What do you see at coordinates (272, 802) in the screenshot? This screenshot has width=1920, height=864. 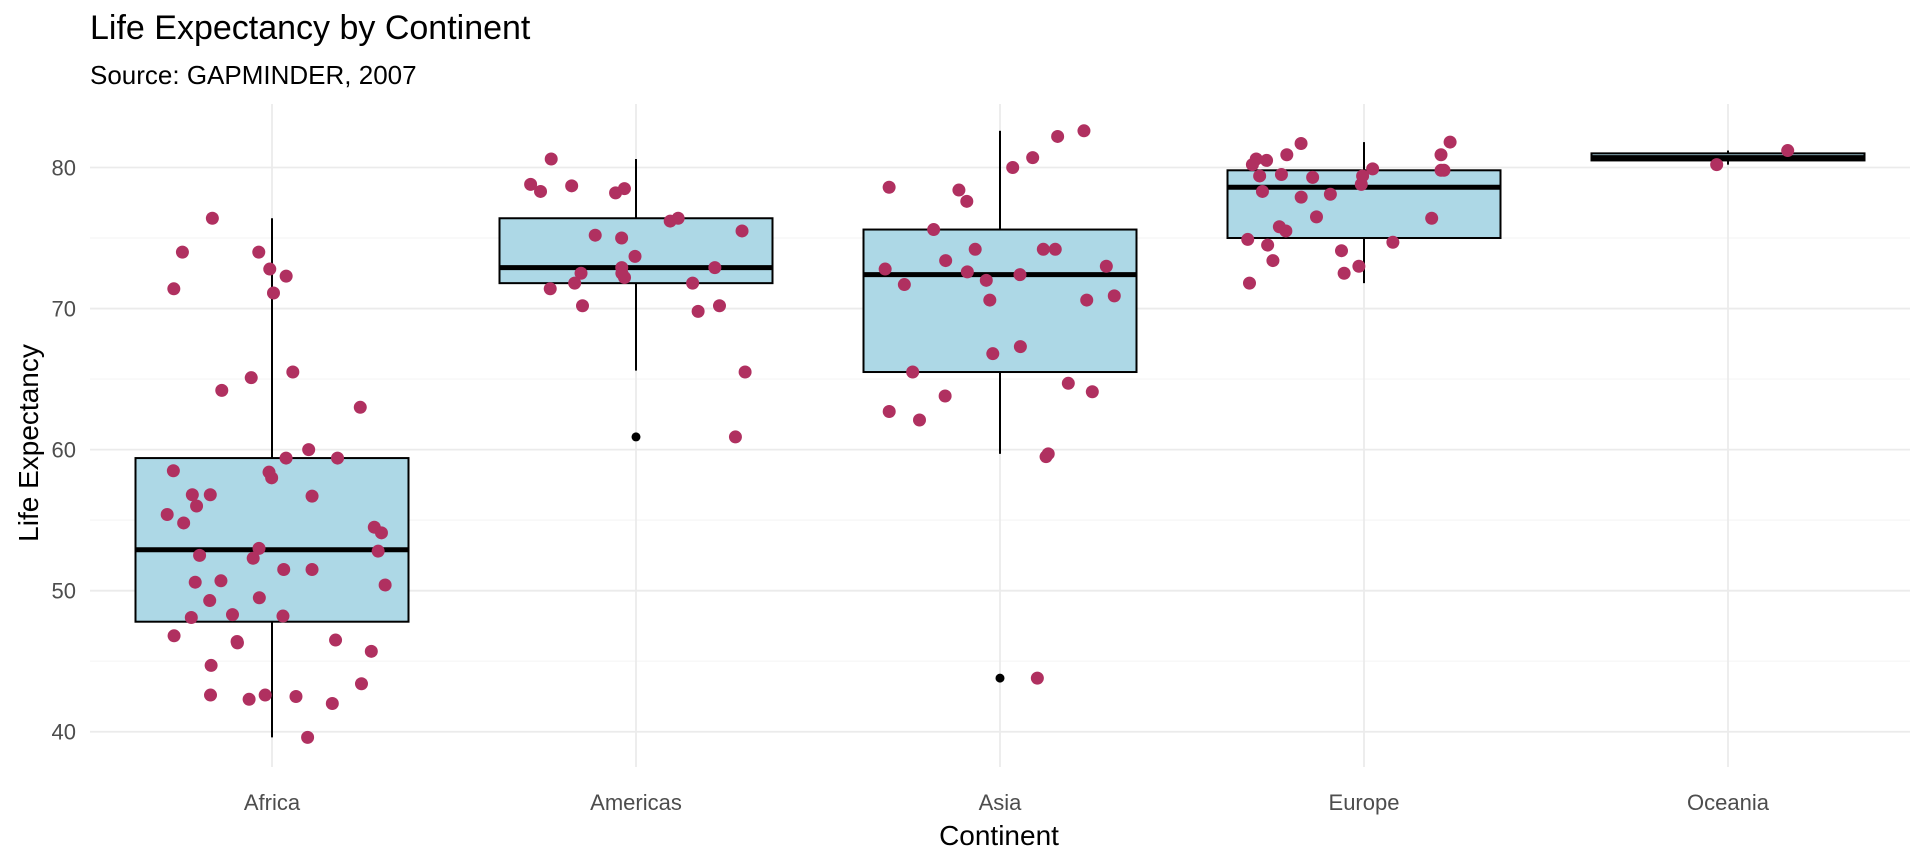 I see `x-tick-label: Africa` at bounding box center [272, 802].